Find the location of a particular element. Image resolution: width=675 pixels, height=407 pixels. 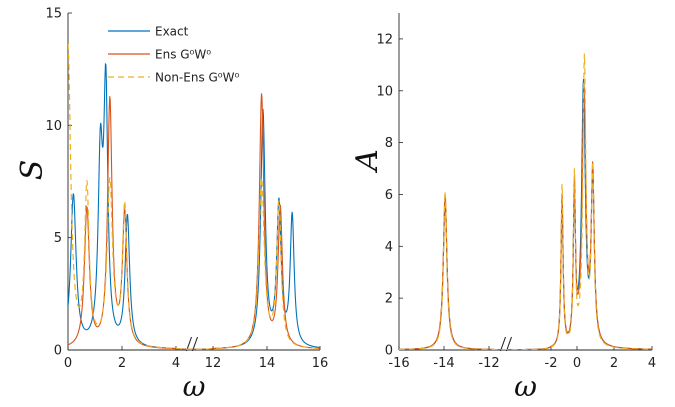

legend-label: Ens G⁰W⁰ is located at coordinates (183, 55).